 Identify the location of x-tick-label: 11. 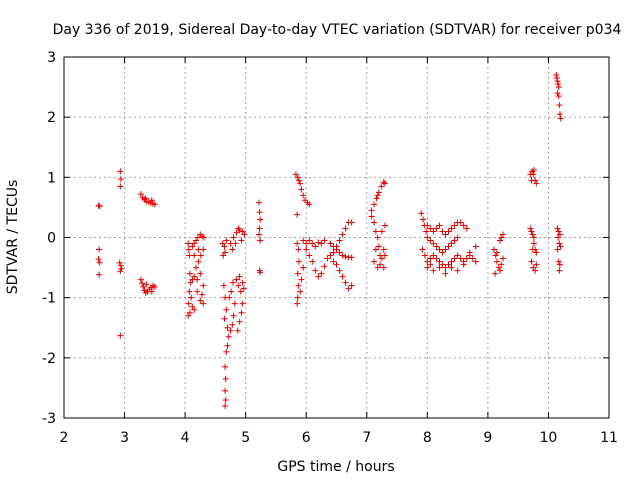
(609, 438).